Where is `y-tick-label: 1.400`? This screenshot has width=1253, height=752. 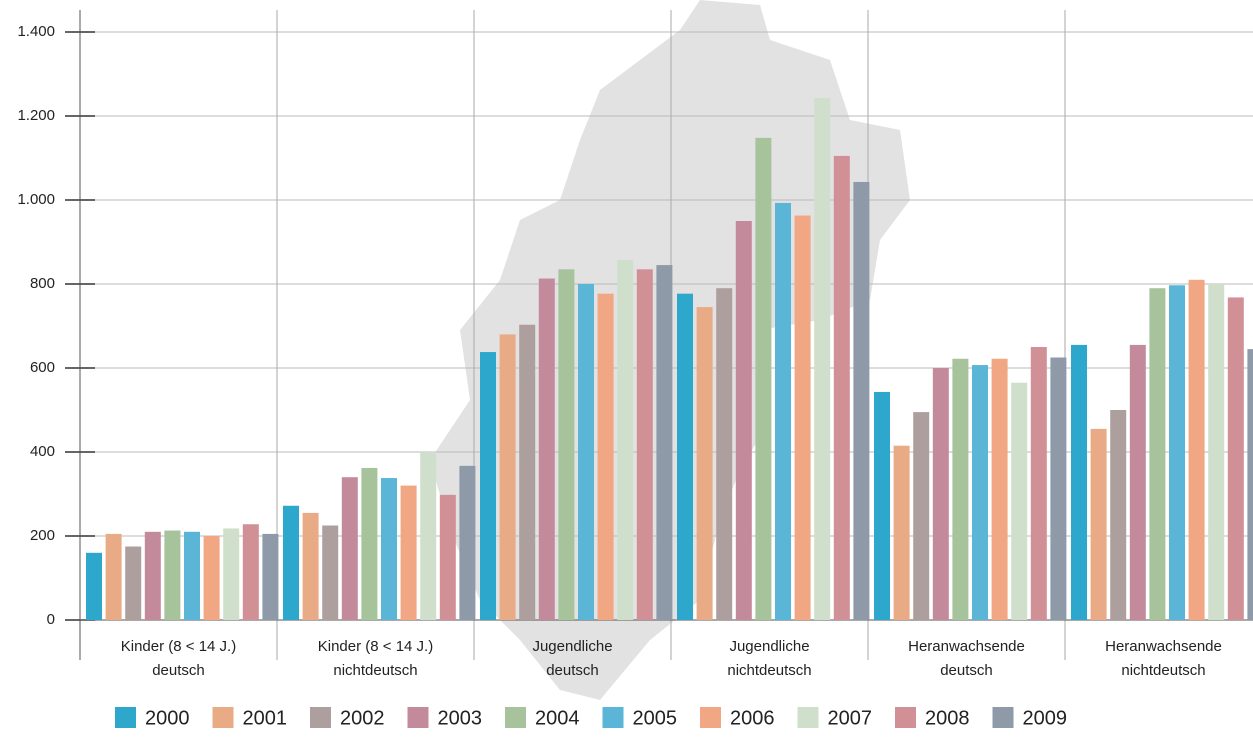
y-tick-label: 1.400 is located at coordinates (36, 31).